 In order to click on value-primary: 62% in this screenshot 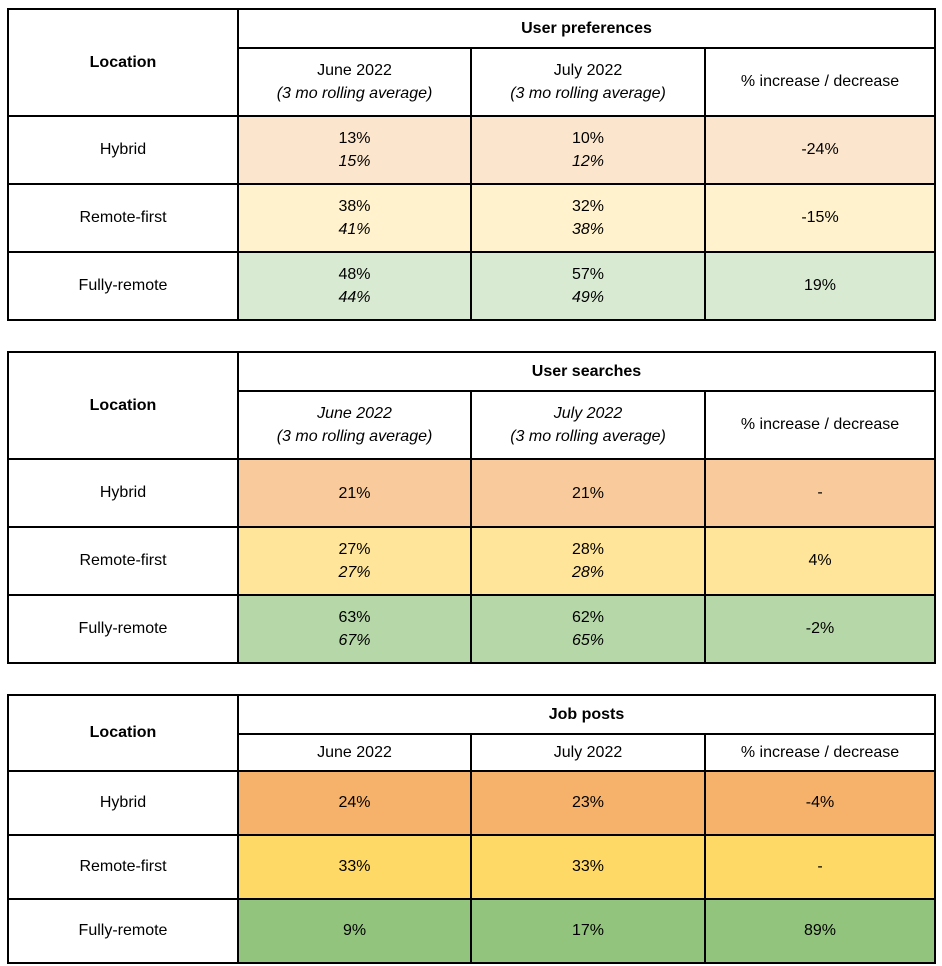, I will do `click(588, 617)`.